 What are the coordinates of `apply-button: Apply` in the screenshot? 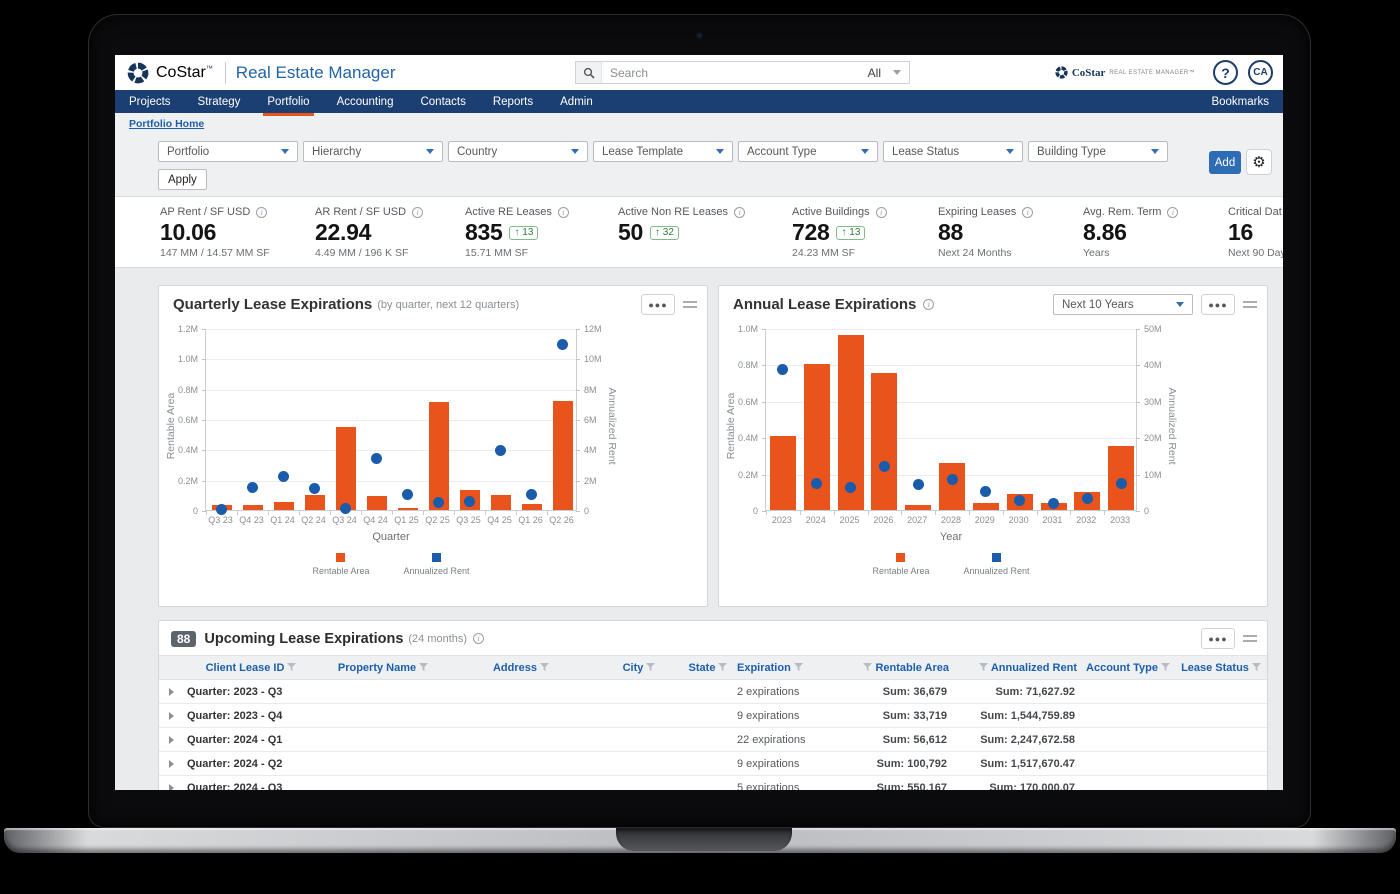 It's located at (182, 179).